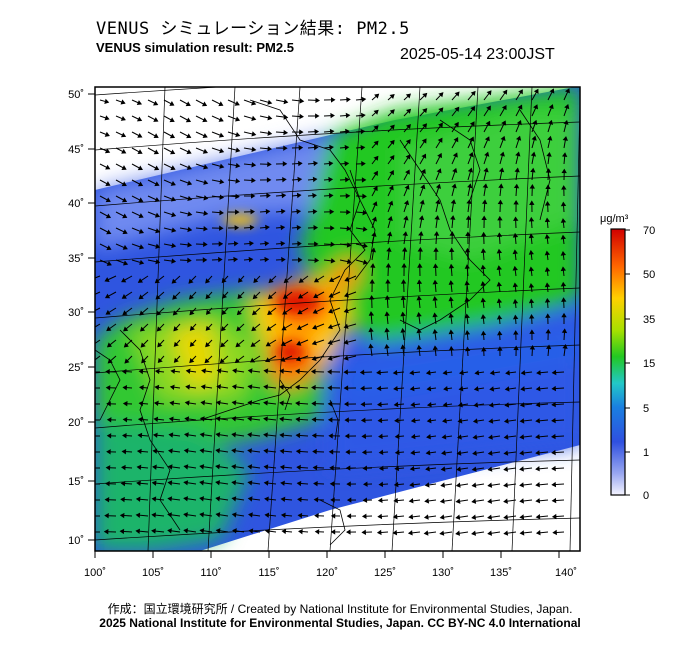 The width and height of the screenshot is (700, 649). What do you see at coordinates (76, 150) in the screenshot?
I see `lat-label-45: 45˚` at bounding box center [76, 150].